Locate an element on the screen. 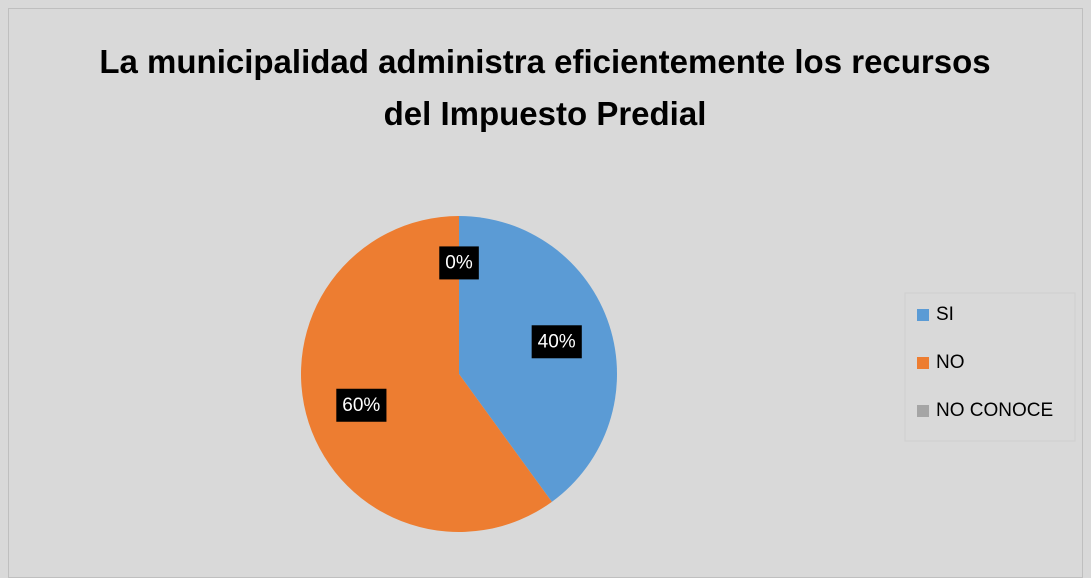 Image resolution: width=1091 pixels, height=578 pixels. legend-label: NO is located at coordinates (950, 362).